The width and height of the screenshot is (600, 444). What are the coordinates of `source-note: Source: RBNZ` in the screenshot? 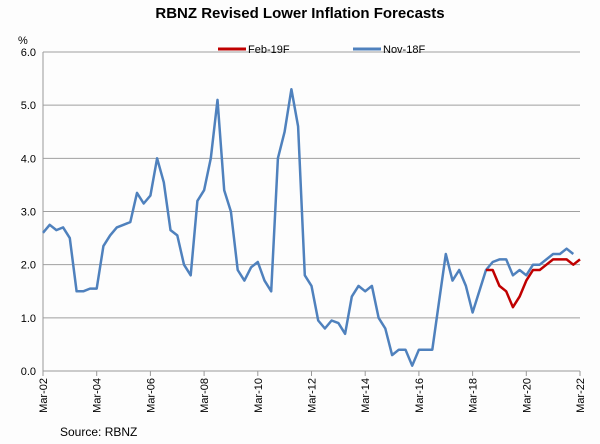 It's located at (99, 432).